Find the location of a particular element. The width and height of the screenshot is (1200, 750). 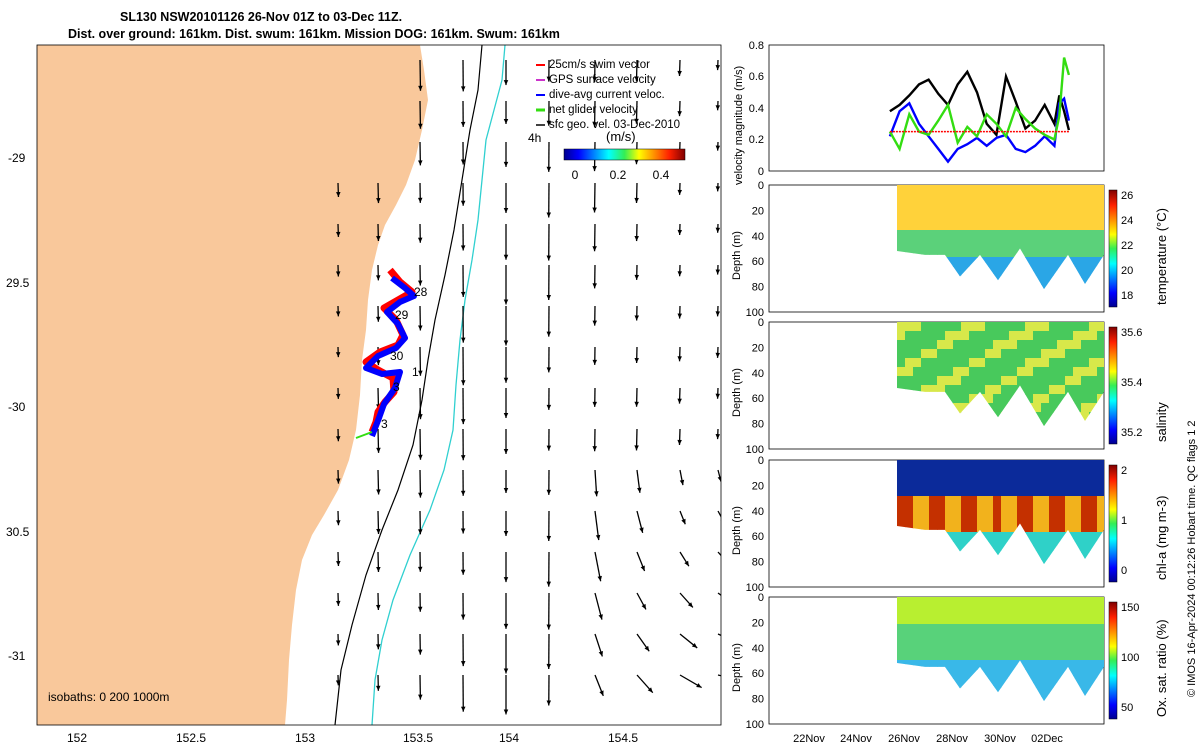

colorbar-tick: 1 is located at coordinates (1124, 521).